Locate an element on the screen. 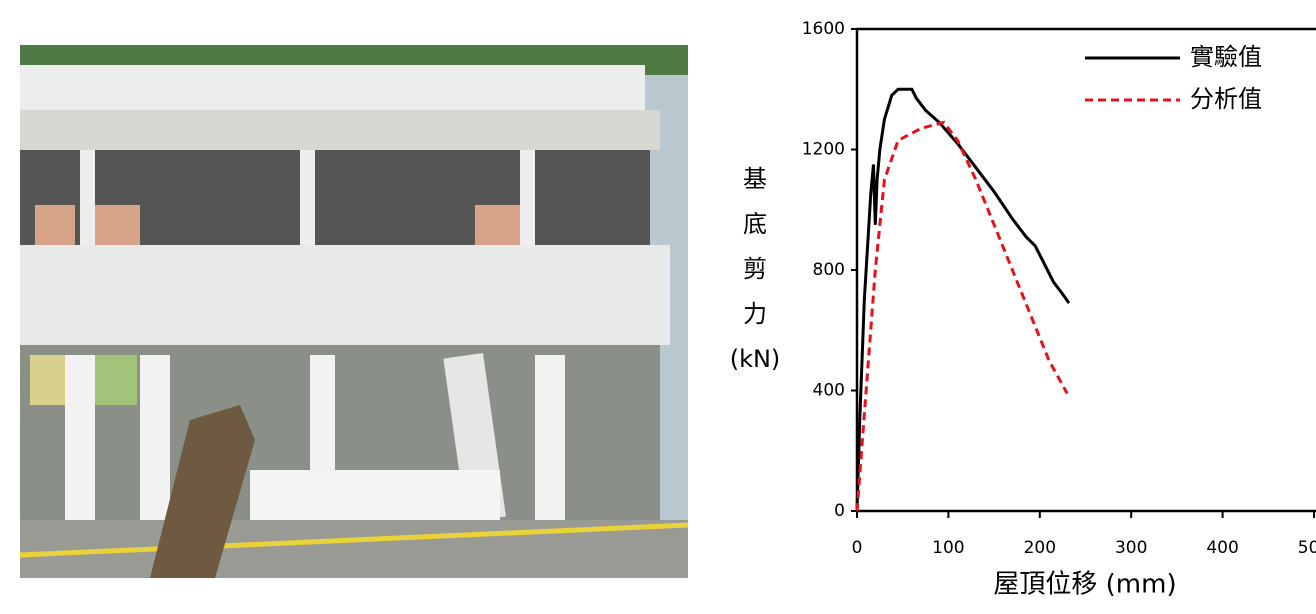  x-tick-label: 200 is located at coordinates (1040, 548).